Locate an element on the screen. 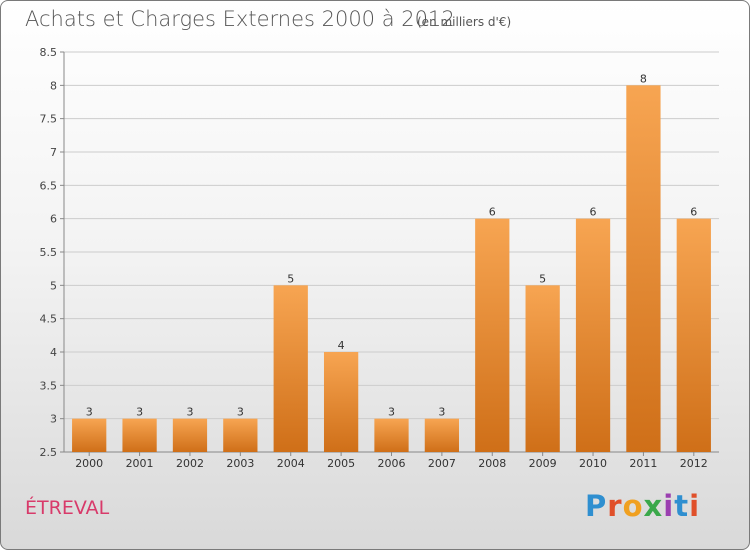  y-tick-label: 7.5 is located at coordinates (49, 119).